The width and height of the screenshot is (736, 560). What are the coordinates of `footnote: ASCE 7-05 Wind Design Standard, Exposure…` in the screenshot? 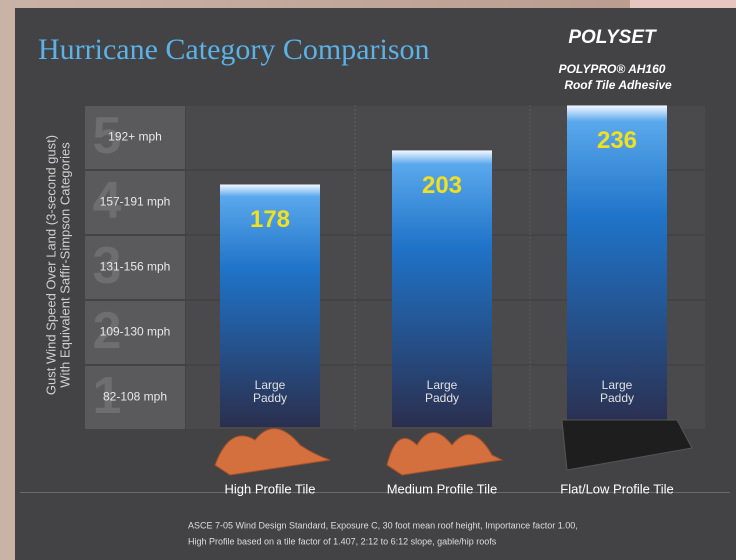 It's located at (383, 525).